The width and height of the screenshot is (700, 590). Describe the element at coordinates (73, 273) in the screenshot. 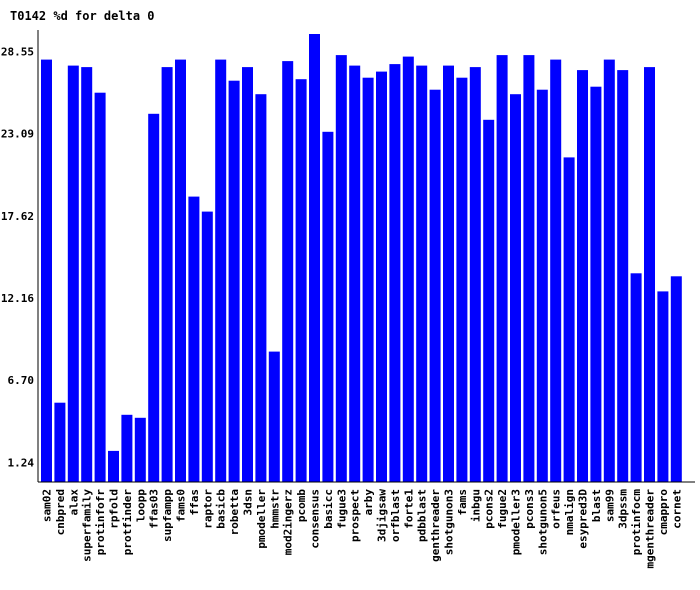

I see `bar-alax` at that location.